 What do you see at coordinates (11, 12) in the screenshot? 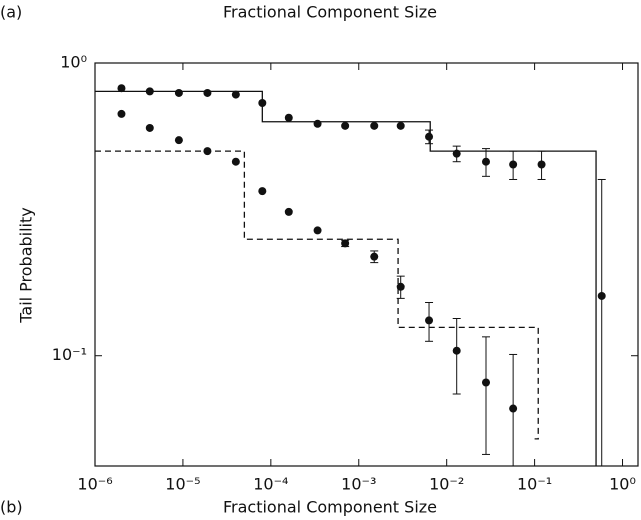
I see `panel-label: (a)` at bounding box center [11, 12].